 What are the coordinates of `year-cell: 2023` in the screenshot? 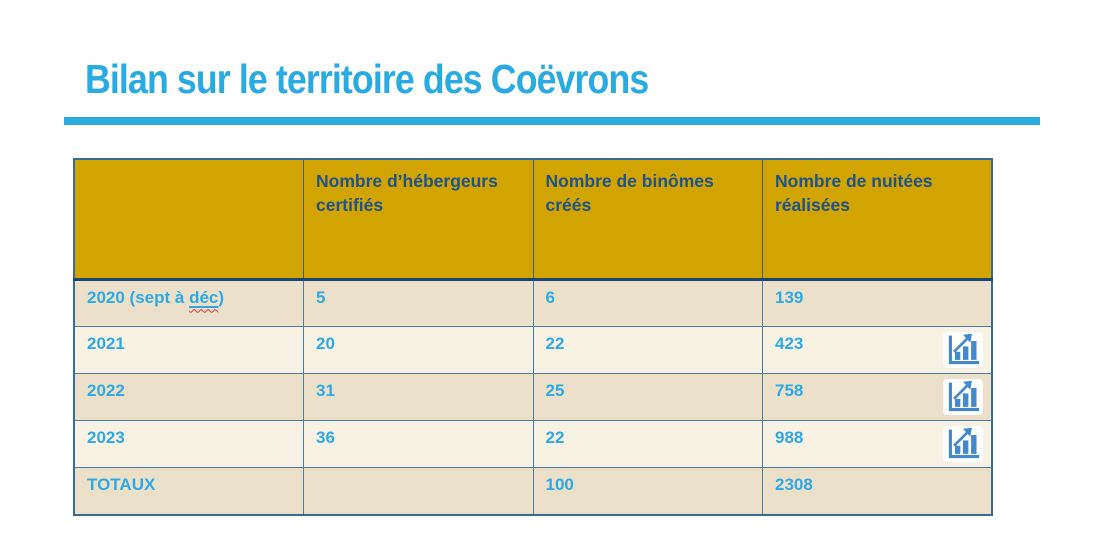 It's located at (188, 443).